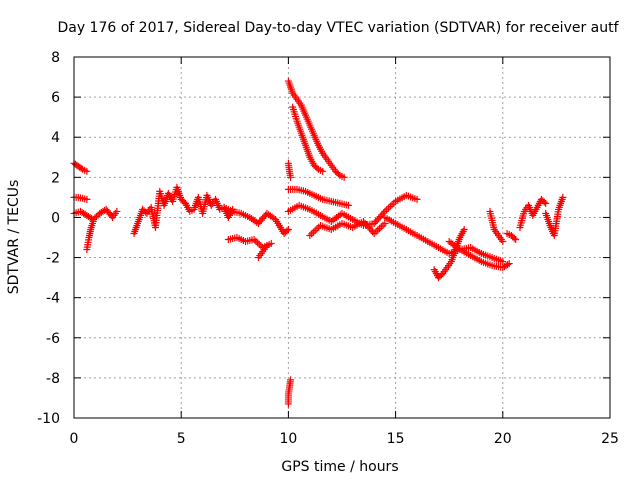 This screenshot has height=480, width=640. What do you see at coordinates (14, 237) in the screenshot?
I see `y-axis-label: SDTVAR / TECUs` at bounding box center [14, 237].